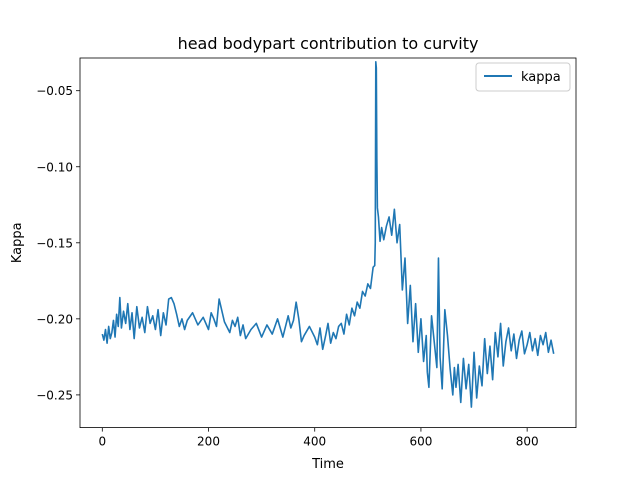 This screenshot has width=640, height=484. Describe the element at coordinates (527, 442) in the screenshot. I see `x-tick-label: 800` at that location.